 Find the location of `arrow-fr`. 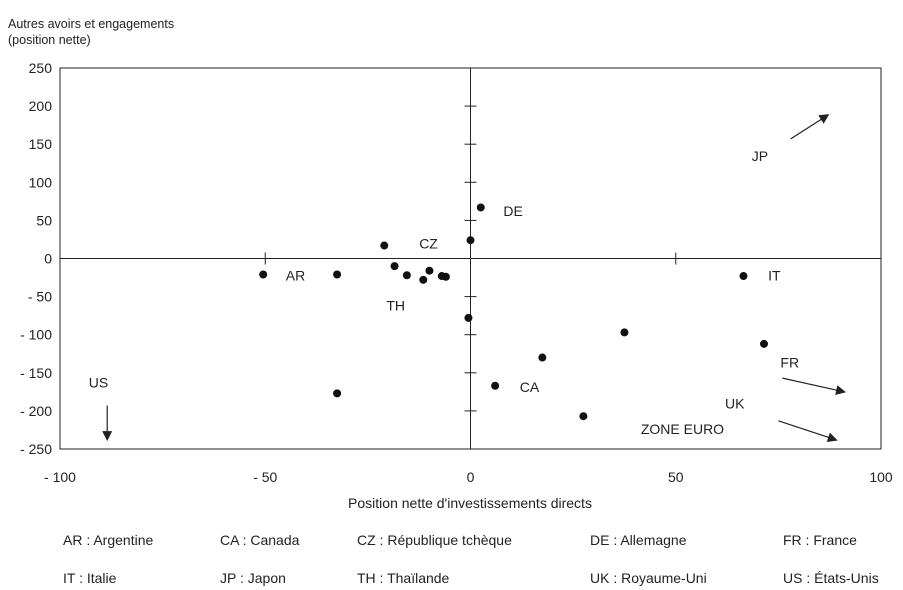

arrow-fr is located at coordinates (814, 386).